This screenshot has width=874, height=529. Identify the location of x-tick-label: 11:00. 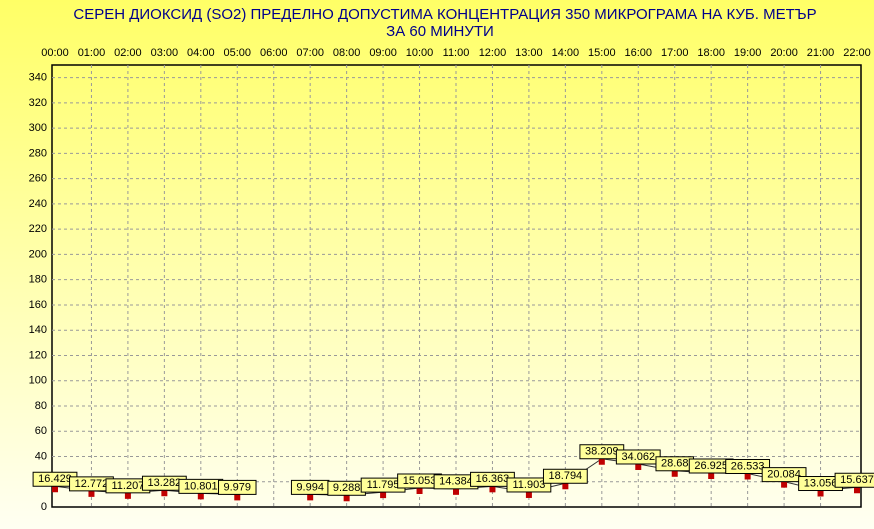
(456, 53).